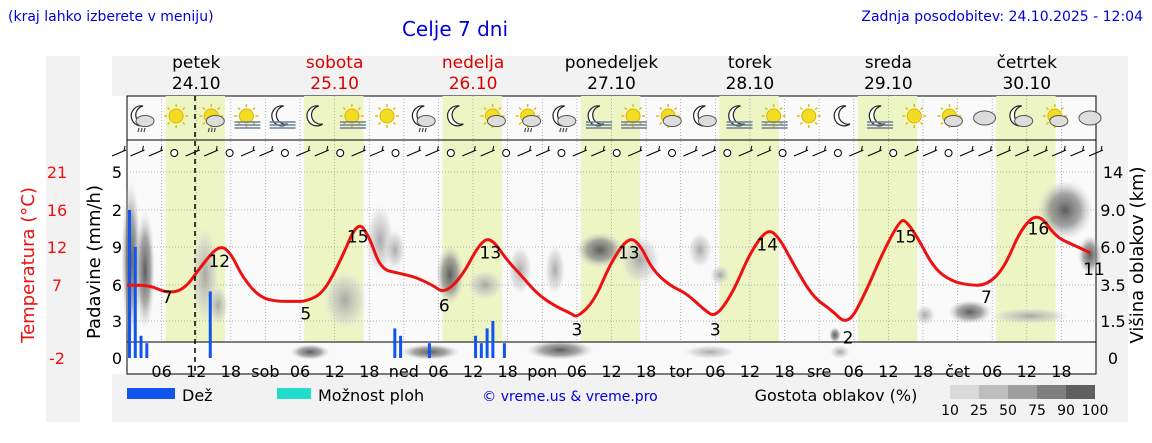  What do you see at coordinates (1066, 411) in the screenshot?
I see `density-tick-label: 90` at bounding box center [1066, 411].